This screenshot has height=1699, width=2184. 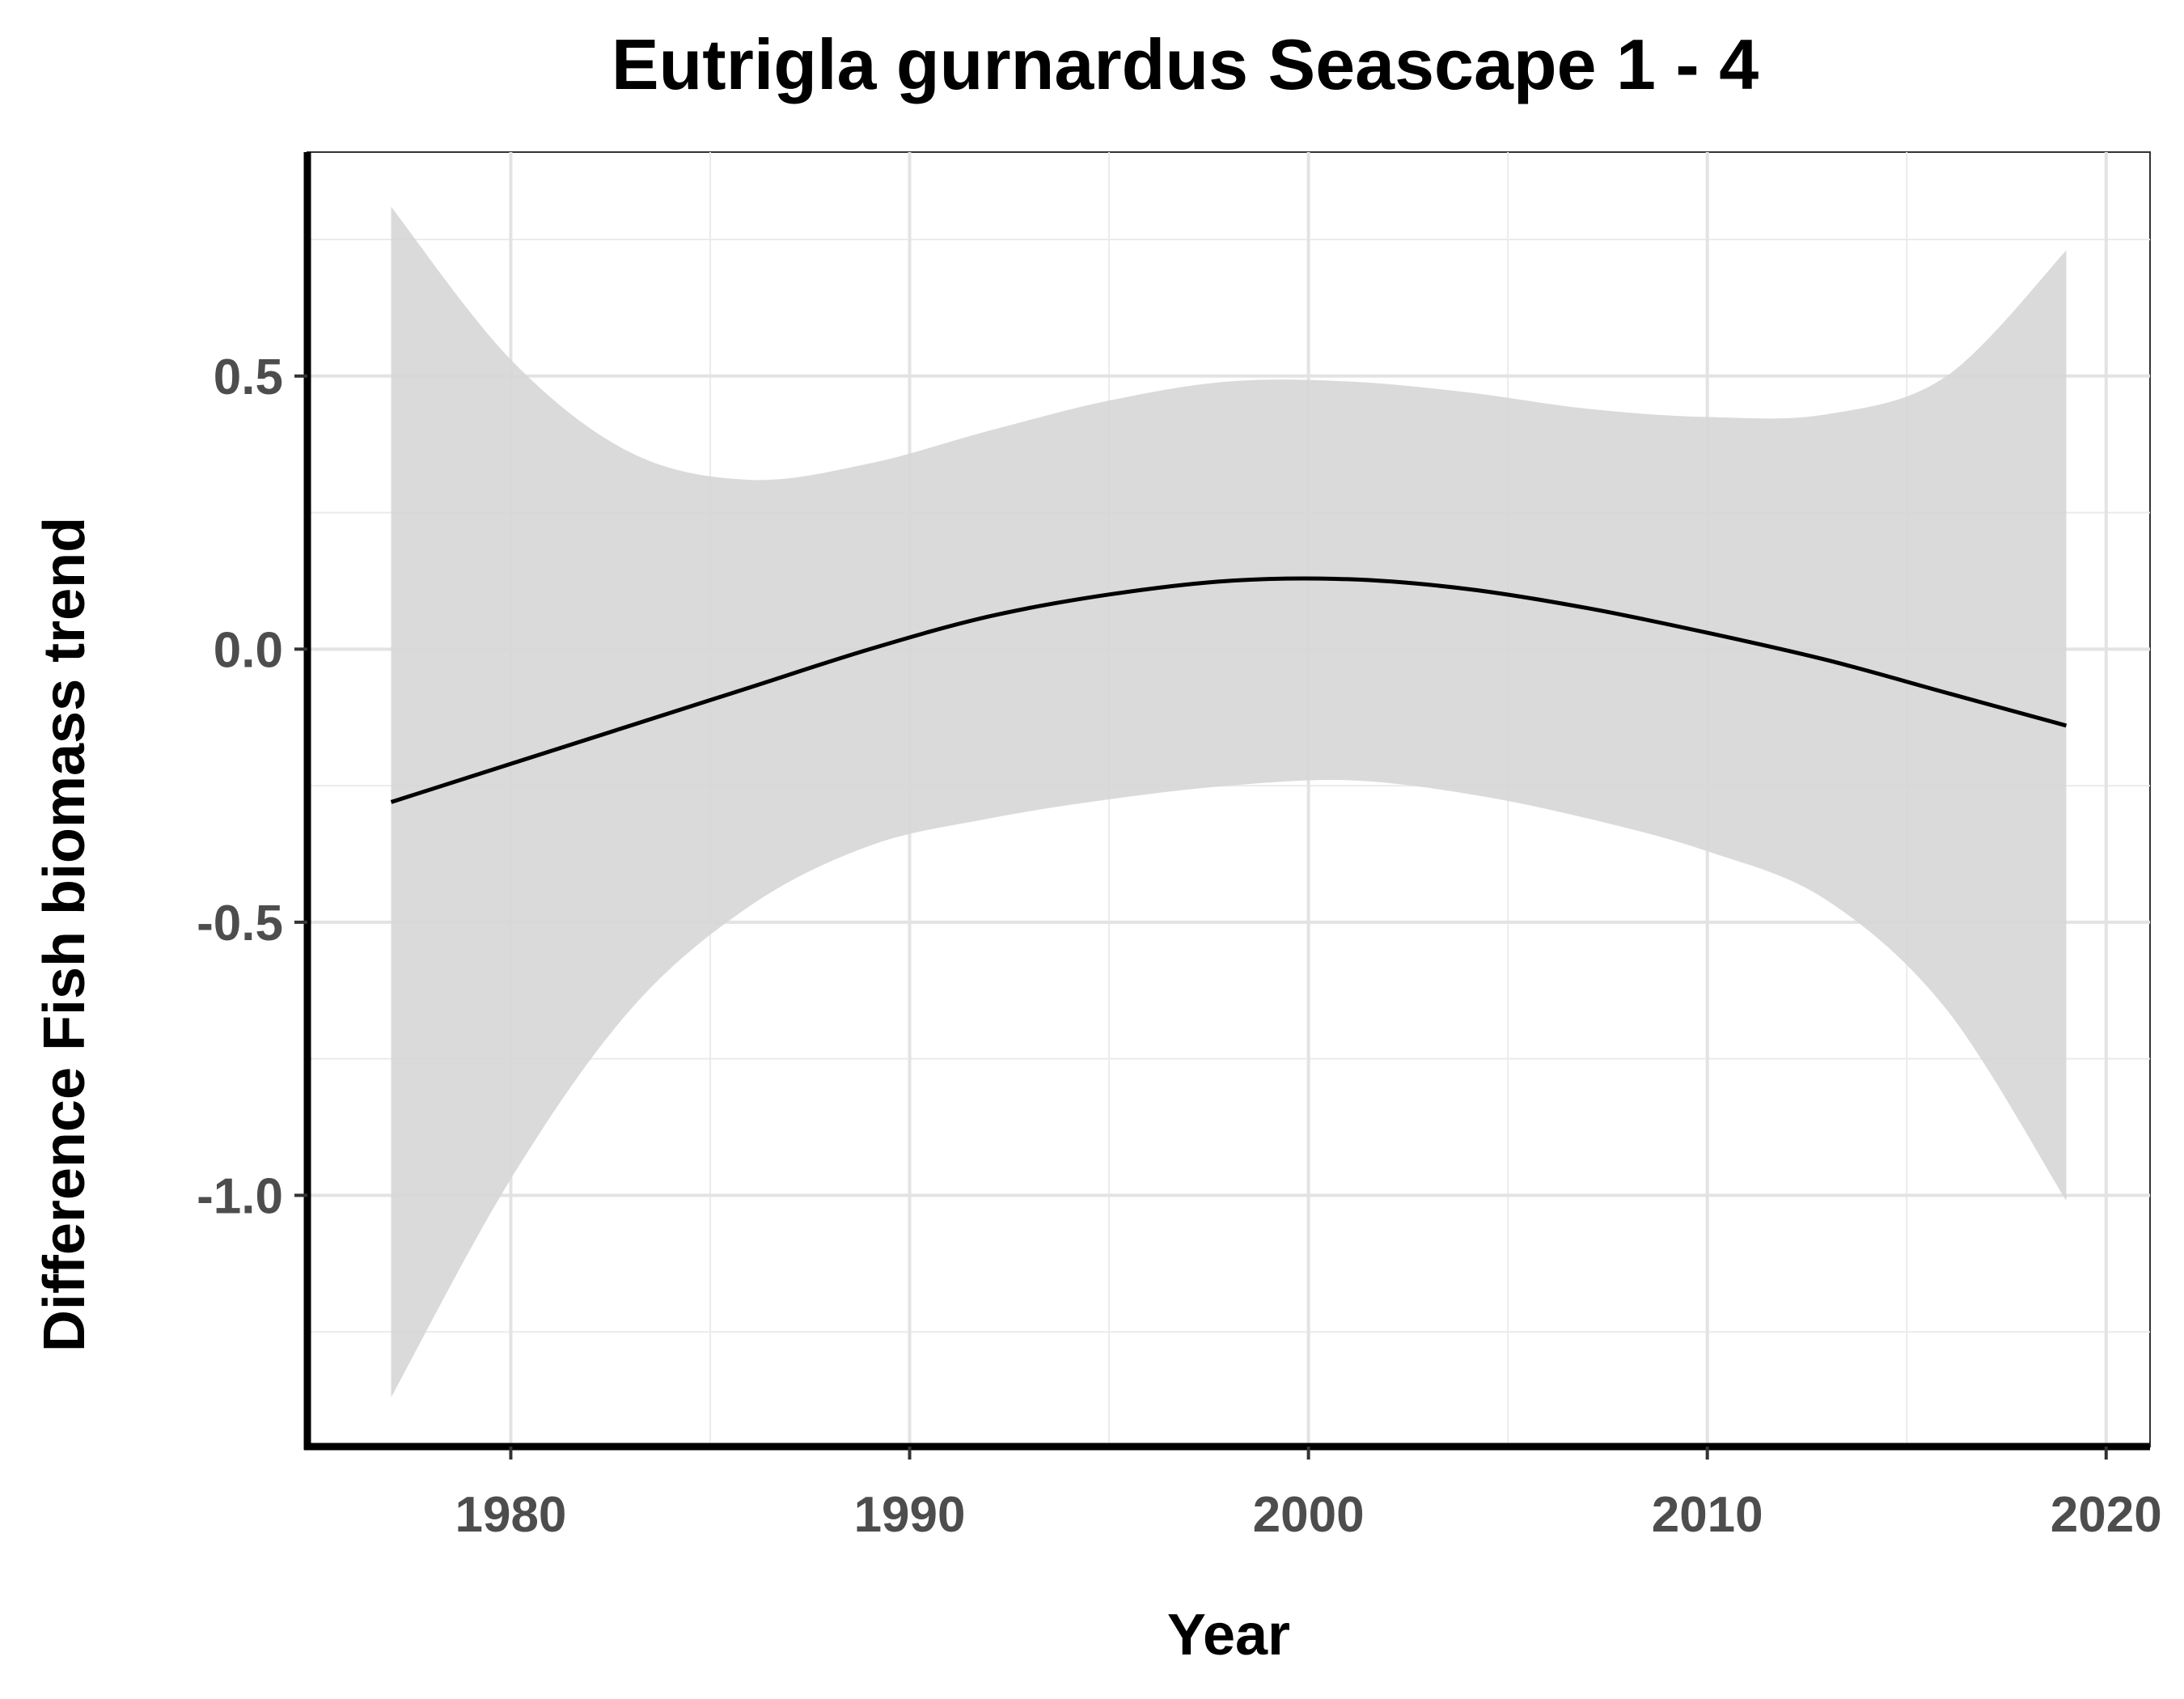 What do you see at coordinates (1228, 1635) in the screenshot?
I see `x-axis-title: Year` at bounding box center [1228, 1635].